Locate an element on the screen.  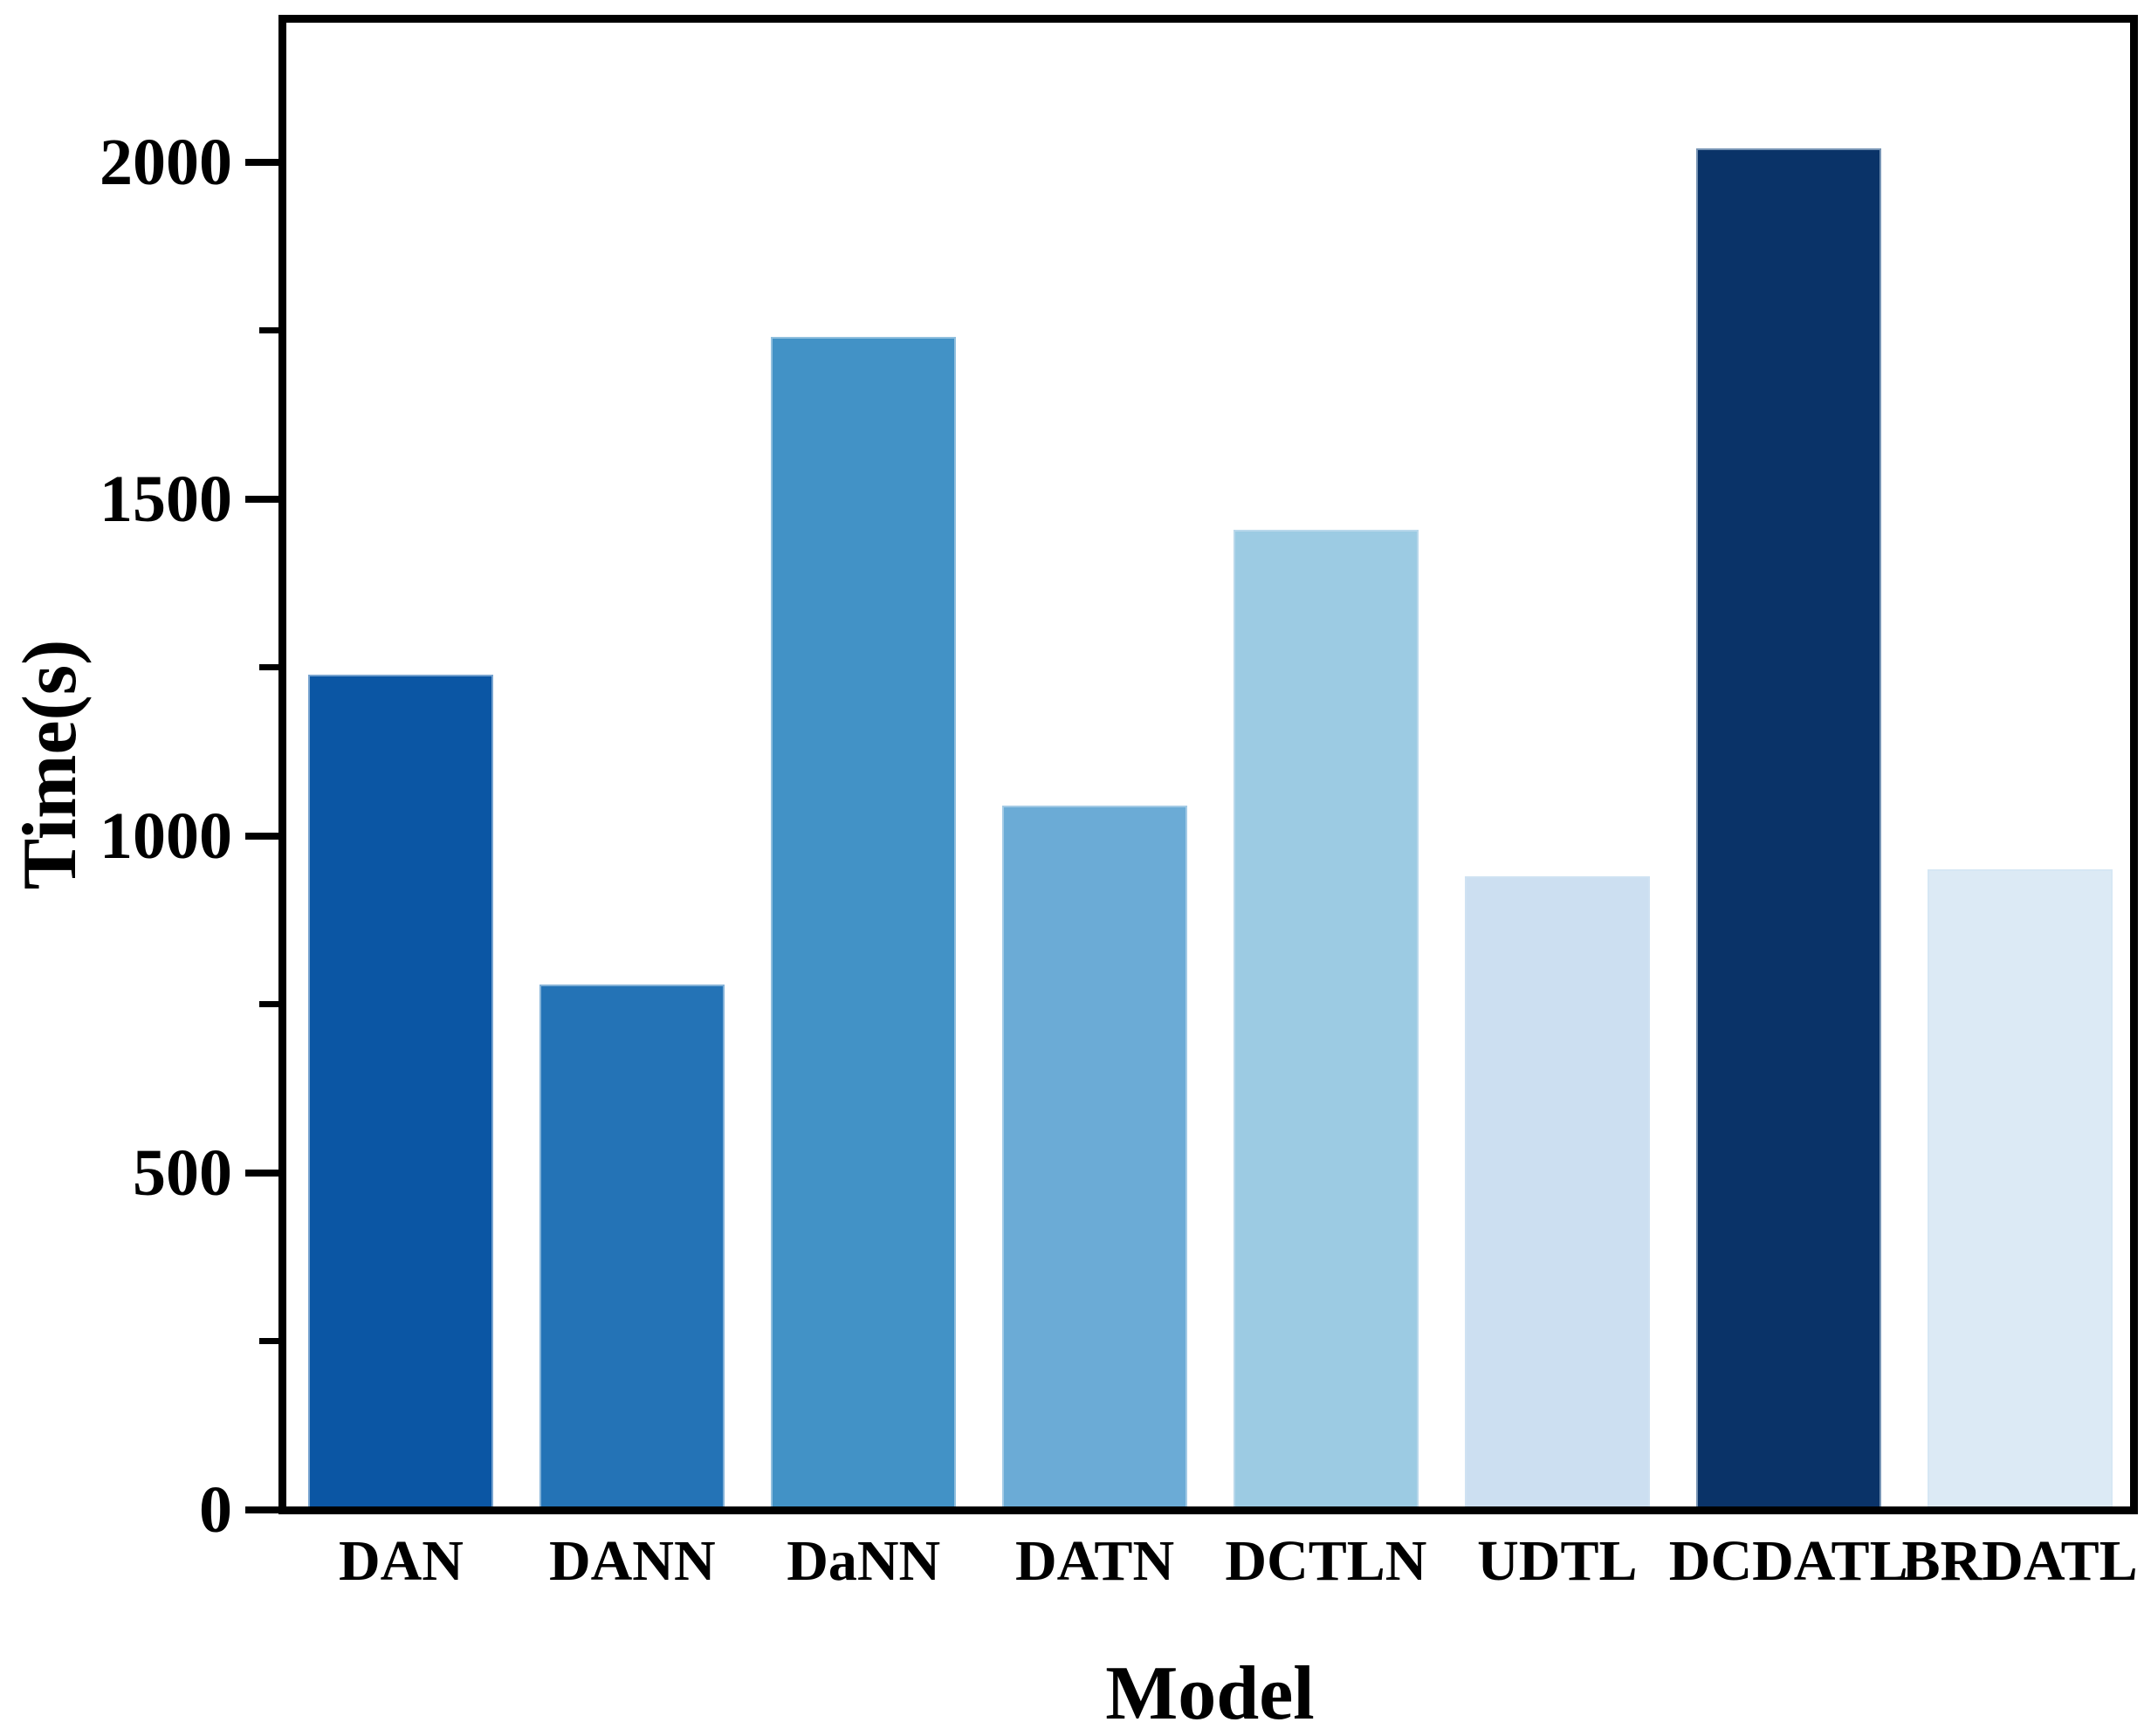
bar-brdatl is located at coordinates (2020, 1190).